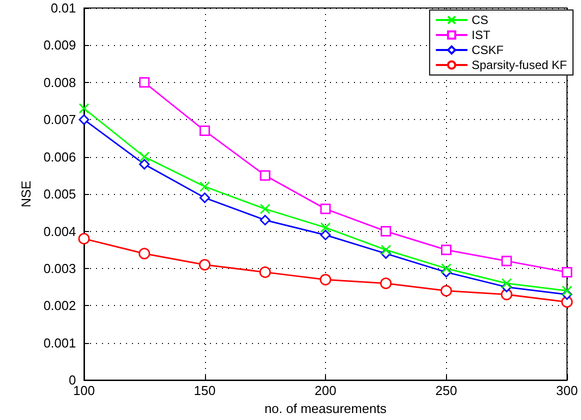 The height and width of the screenshot is (420, 581). What do you see at coordinates (59, 231) in the screenshot?
I see `y-tick-label: 0.004` at bounding box center [59, 231].